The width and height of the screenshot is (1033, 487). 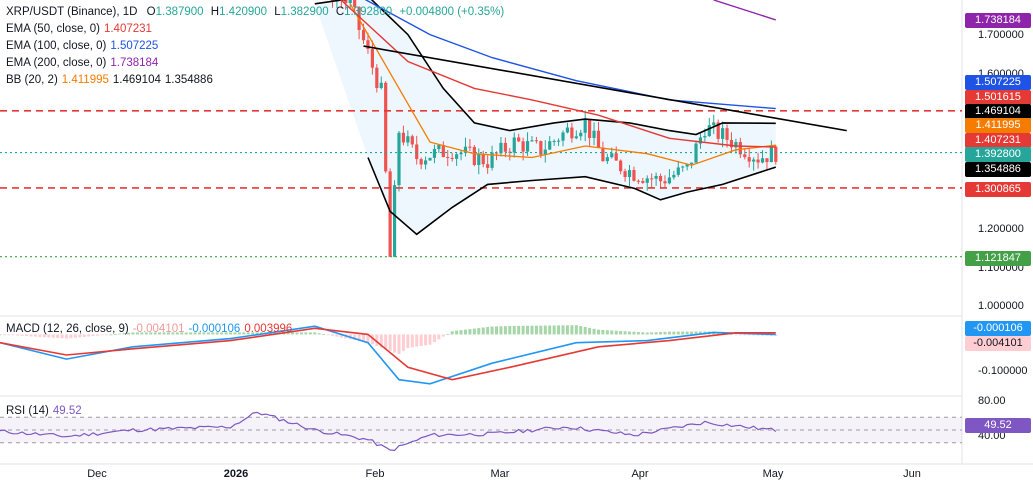 I want to click on rsi-badge: 49.52, so click(x=998, y=425).